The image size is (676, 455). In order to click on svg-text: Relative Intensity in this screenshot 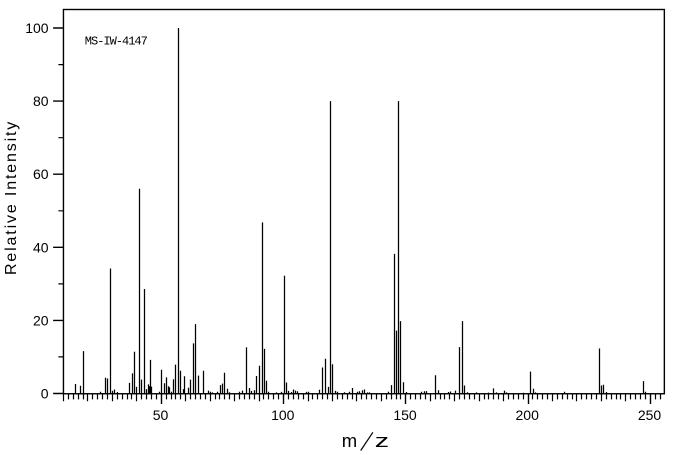, I will do `click(11, 197)`.